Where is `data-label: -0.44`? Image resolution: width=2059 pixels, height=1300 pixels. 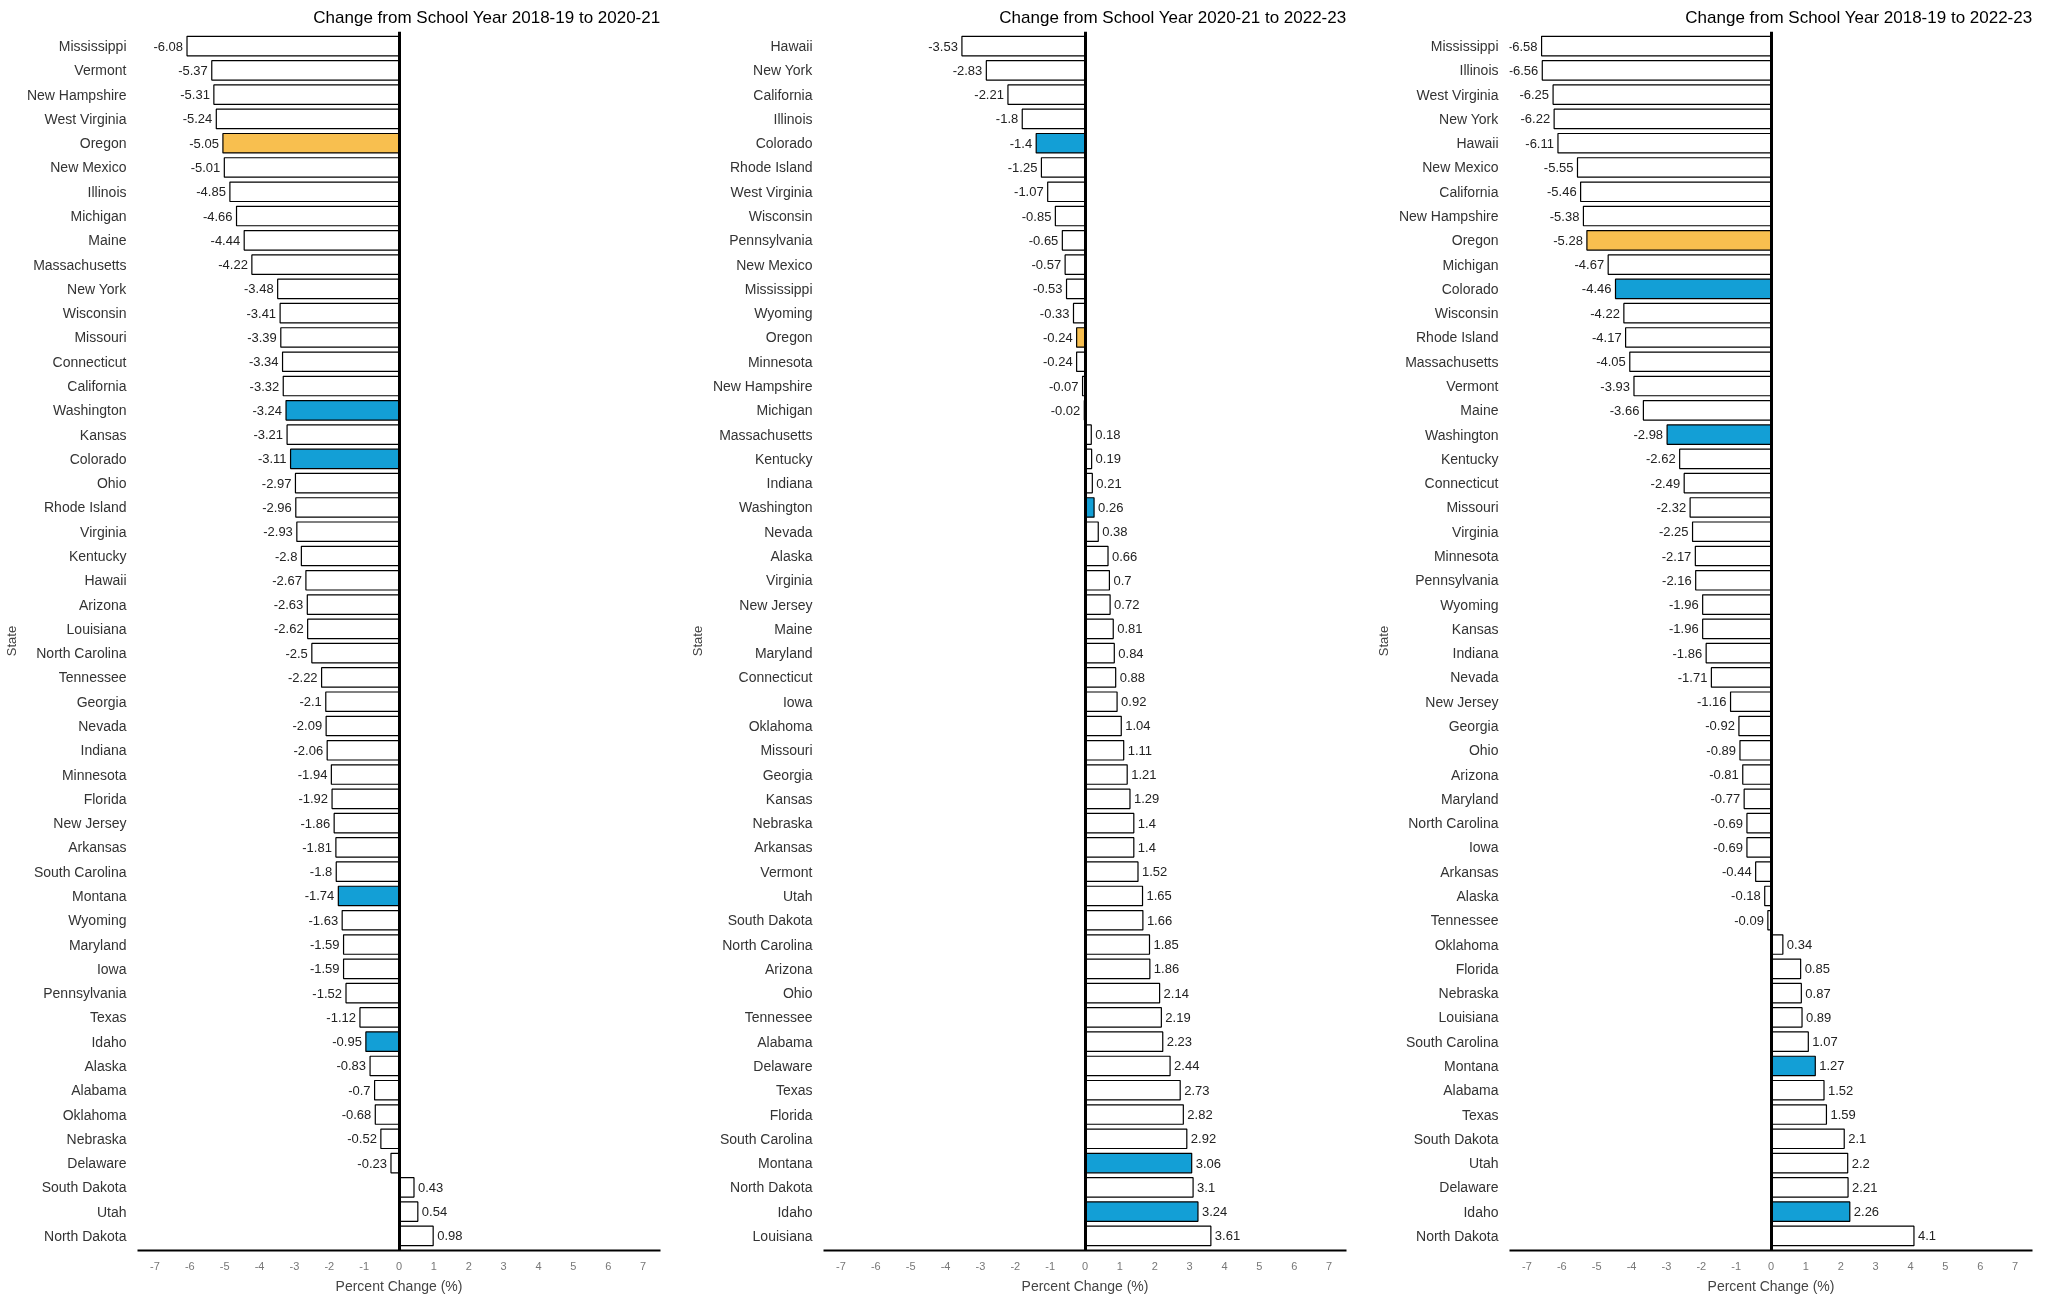 data-label: -0.44 is located at coordinates (1737, 872).